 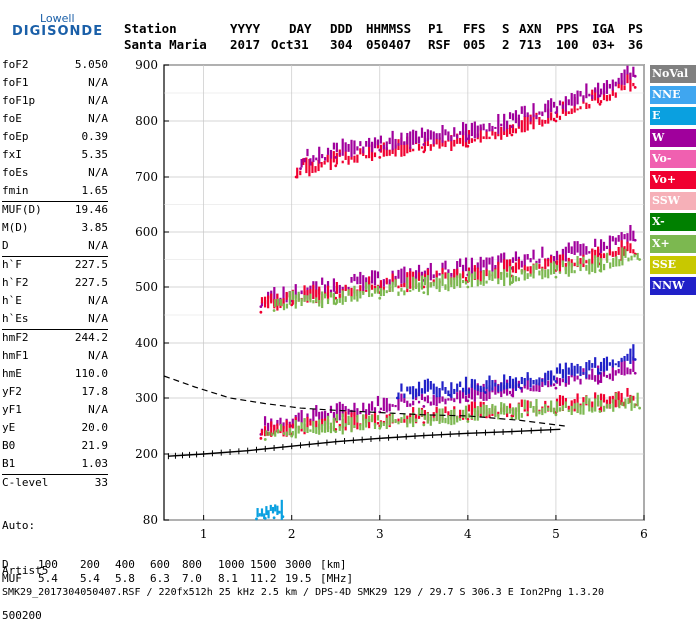 I want to click on param-value: 3.85, so click(x=95, y=227).